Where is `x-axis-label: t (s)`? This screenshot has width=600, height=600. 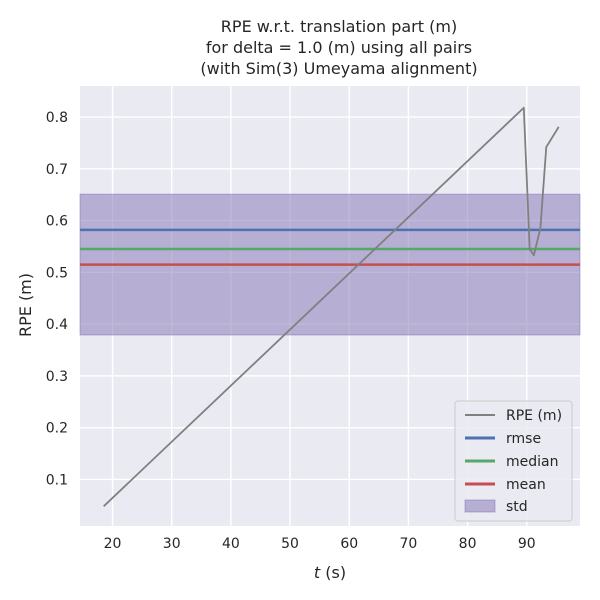 x-axis-label: t (s) is located at coordinates (330, 572).